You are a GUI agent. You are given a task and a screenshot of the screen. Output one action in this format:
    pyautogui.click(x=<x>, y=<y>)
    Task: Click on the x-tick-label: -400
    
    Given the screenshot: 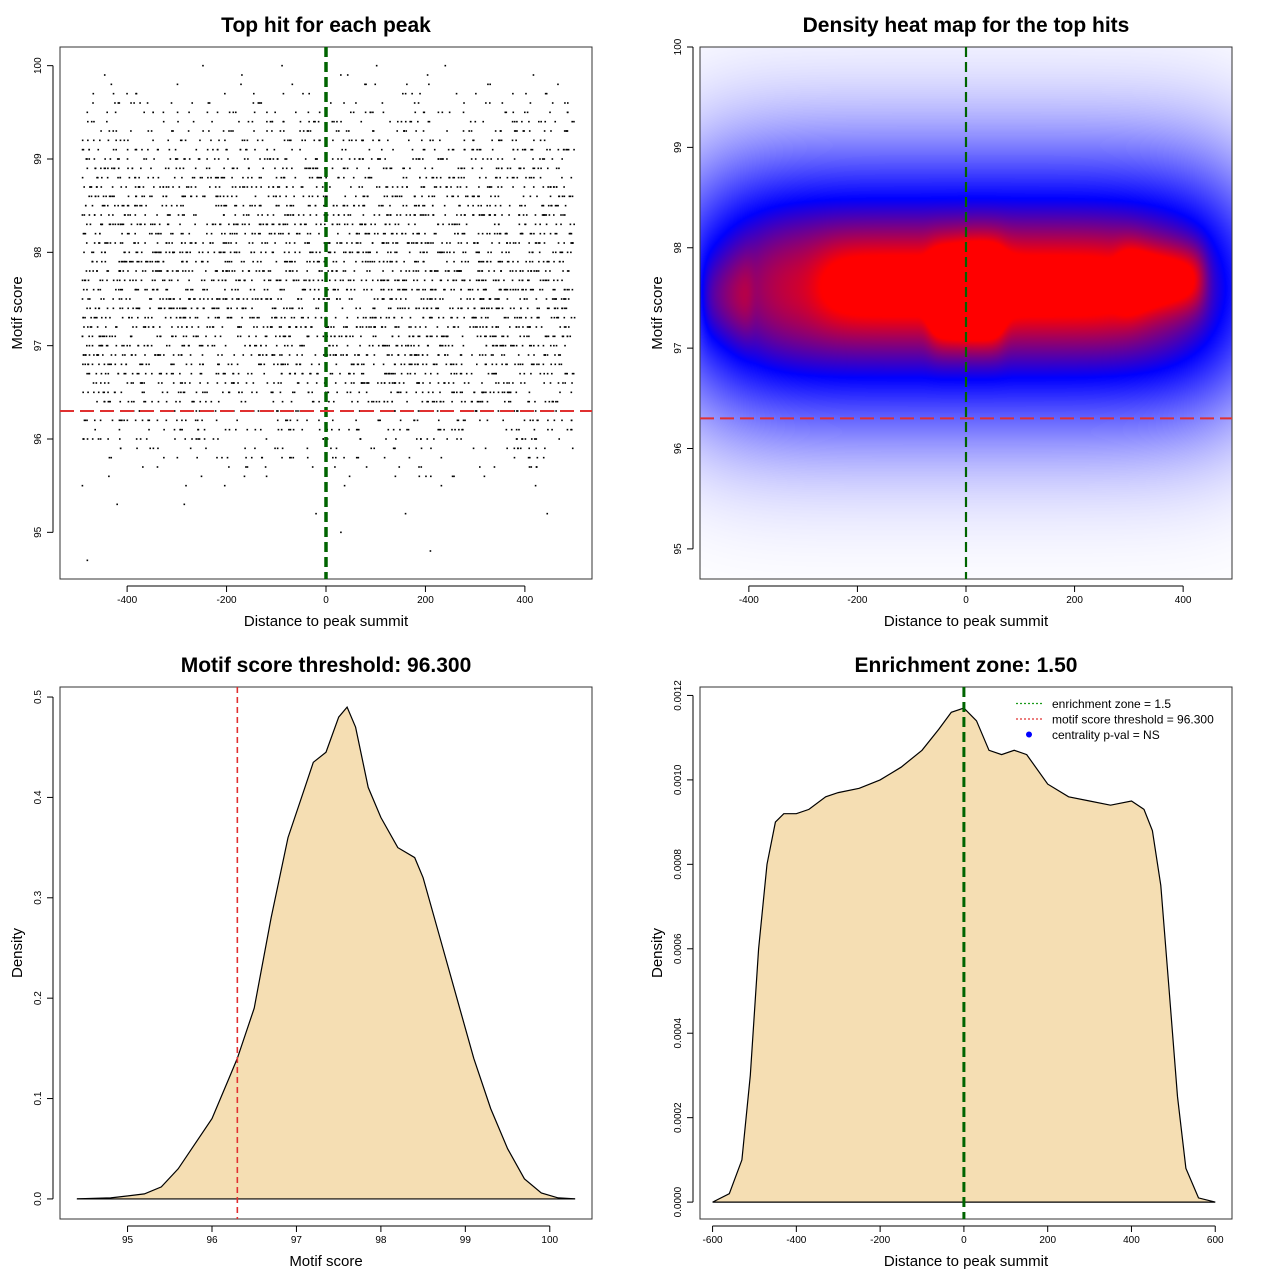 What is the action you would take?
    pyautogui.click(x=749, y=600)
    